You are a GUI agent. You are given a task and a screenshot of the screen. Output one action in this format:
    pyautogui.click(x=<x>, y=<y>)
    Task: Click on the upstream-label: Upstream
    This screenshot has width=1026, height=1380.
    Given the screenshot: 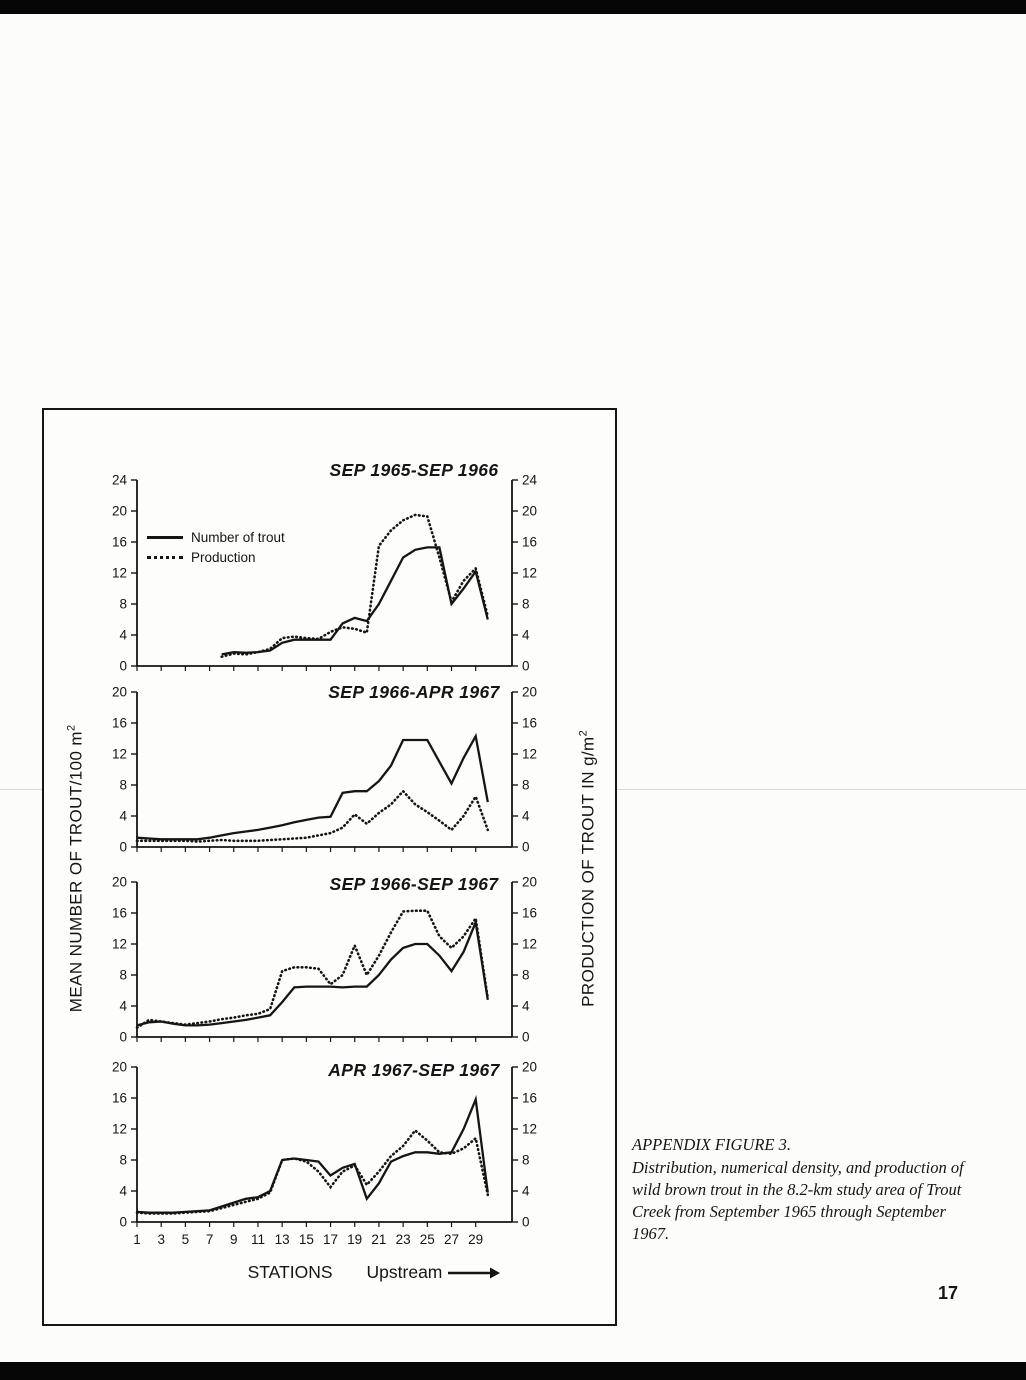 What is the action you would take?
    pyautogui.click(x=404, y=1272)
    